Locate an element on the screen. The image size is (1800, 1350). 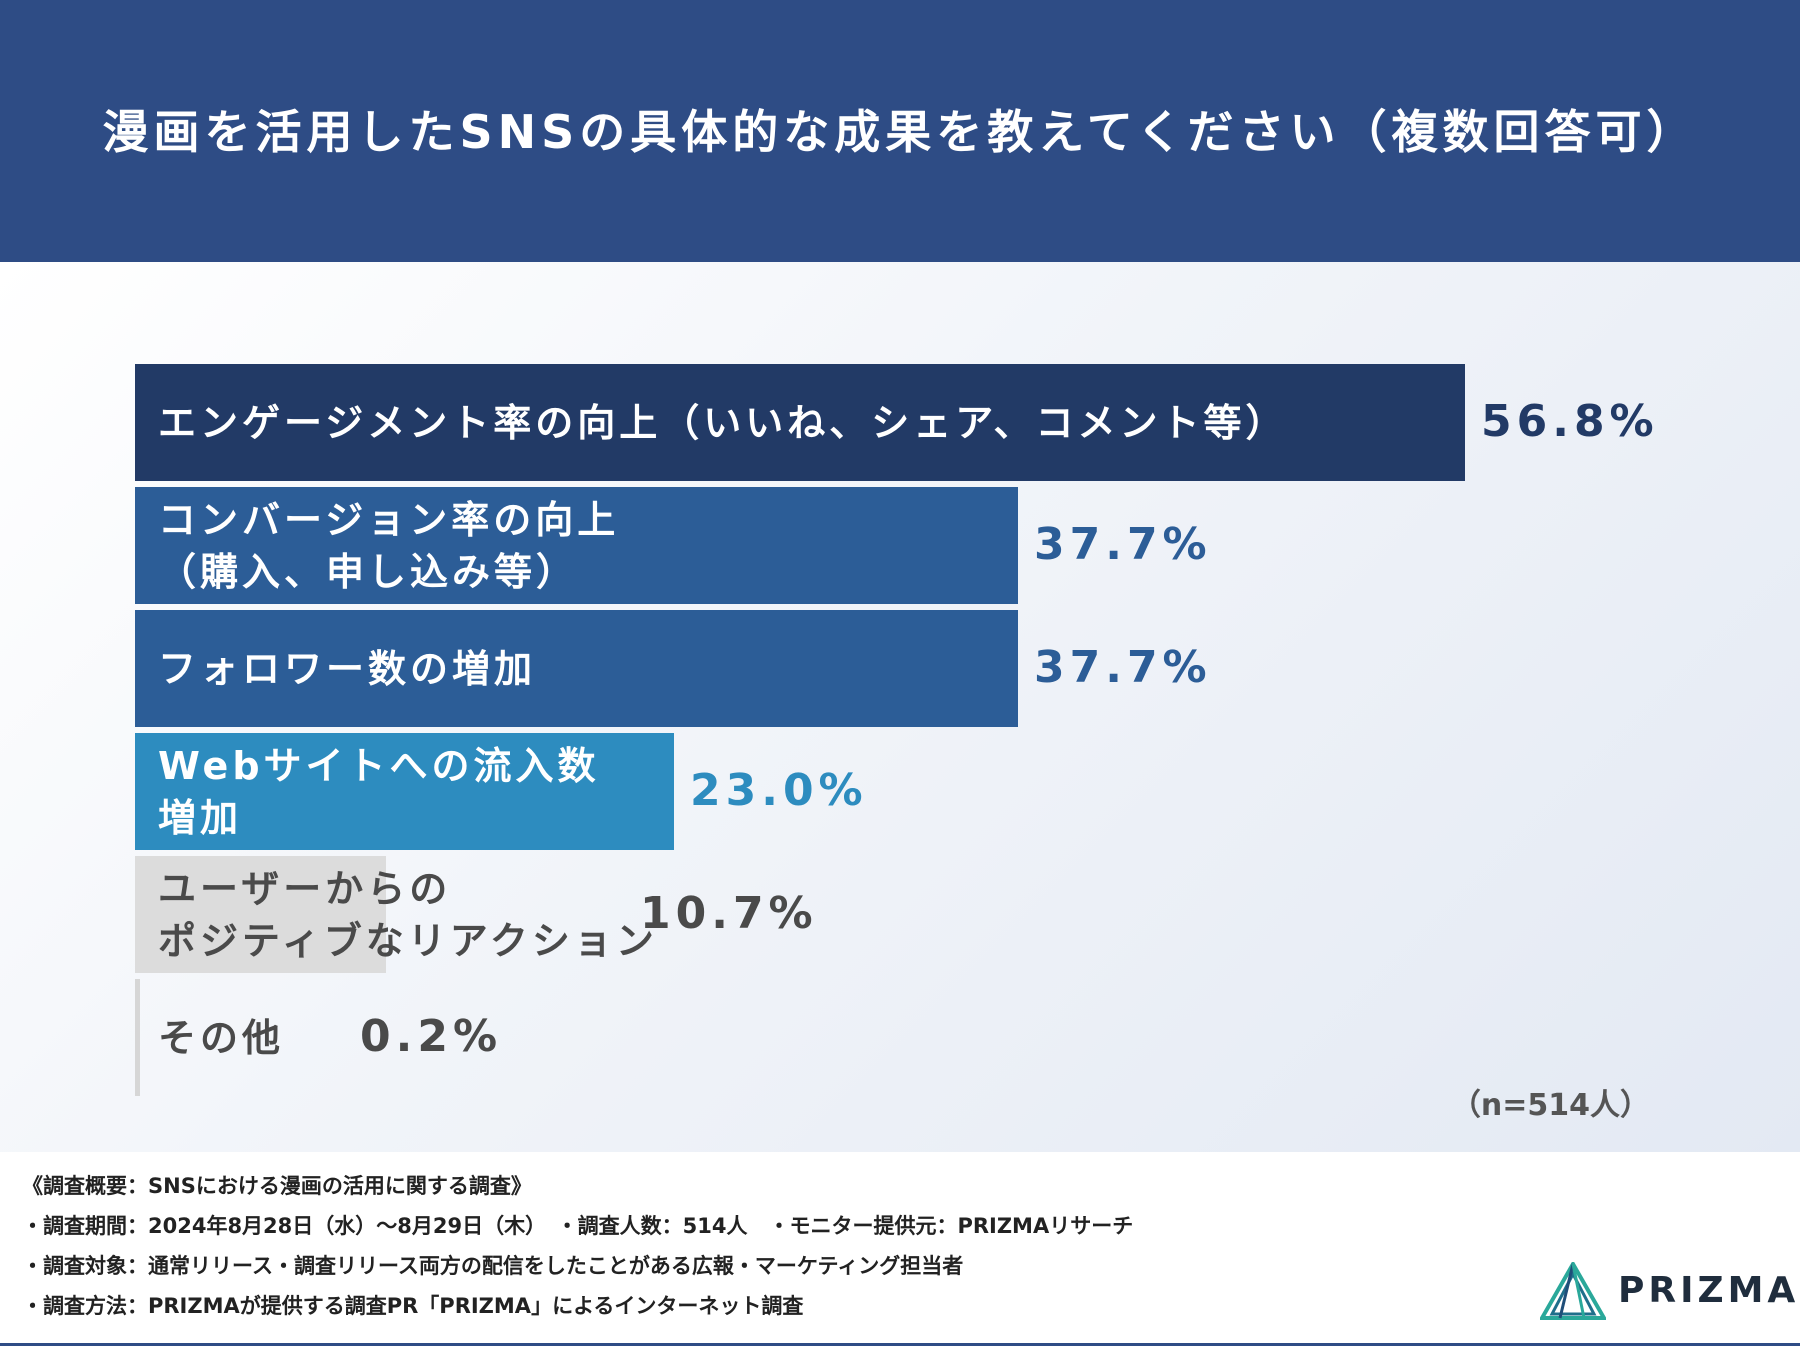
page-title: 漫画を活用したSNSの具体的な成果を教えてください（複数回答可） is located at coordinates (900, 132).